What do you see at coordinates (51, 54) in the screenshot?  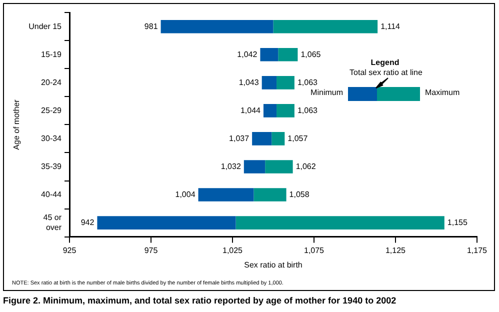 I see `y-tick-label: 15-19` at bounding box center [51, 54].